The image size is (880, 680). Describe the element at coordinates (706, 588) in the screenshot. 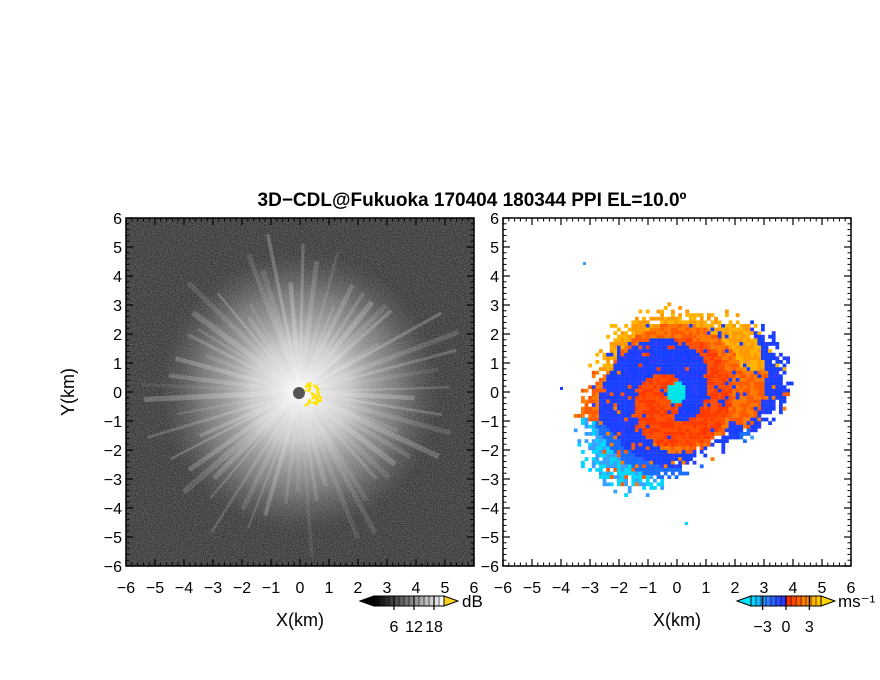

I see `doppler-x-tick-label: 1` at that location.